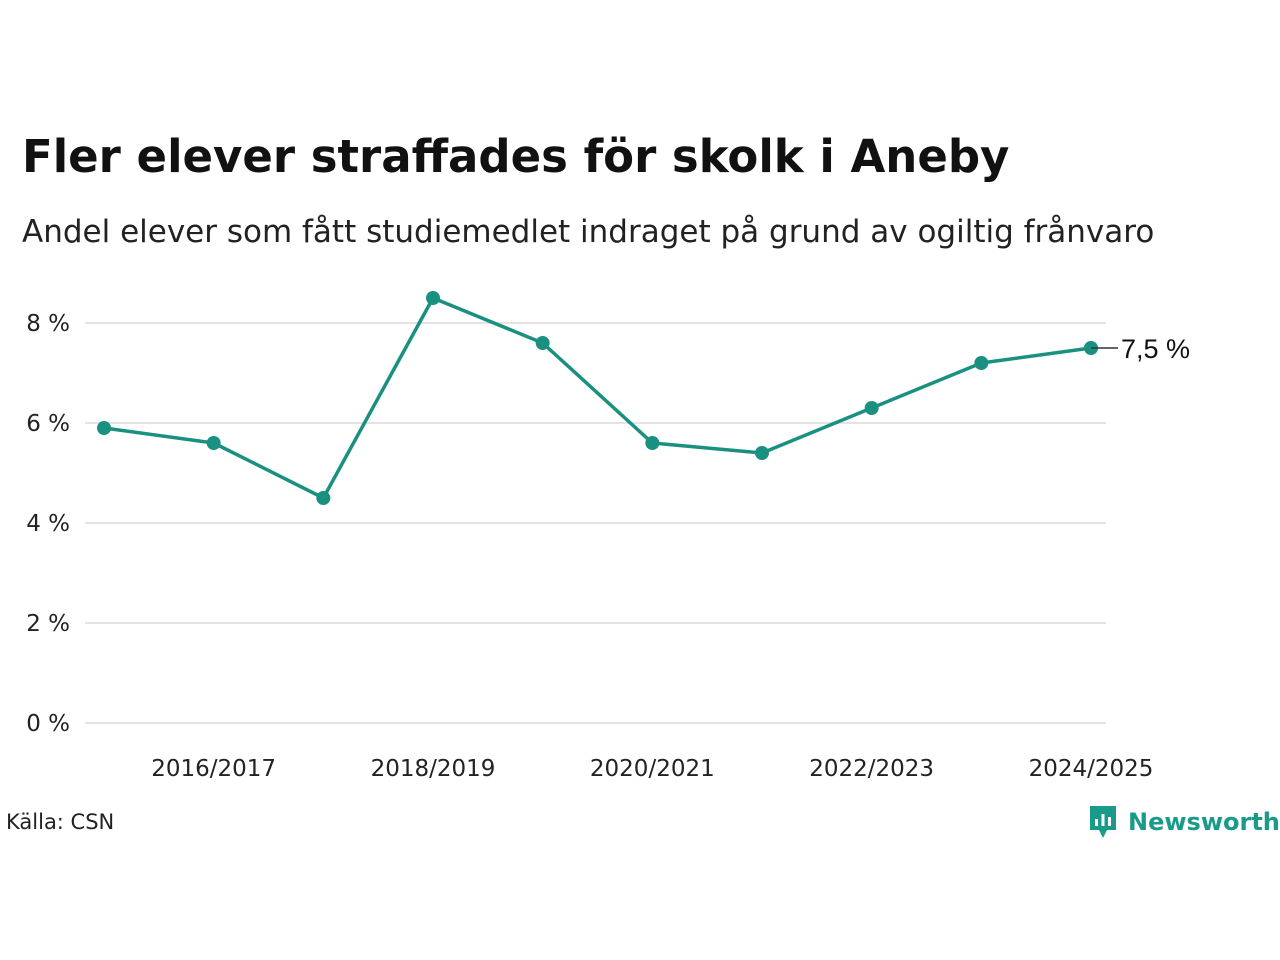 This screenshot has width=1280, height=960. Describe the element at coordinates (516, 156) in the screenshot. I see `chart-title: Fler elever straffades för skolk i Aneby` at that location.